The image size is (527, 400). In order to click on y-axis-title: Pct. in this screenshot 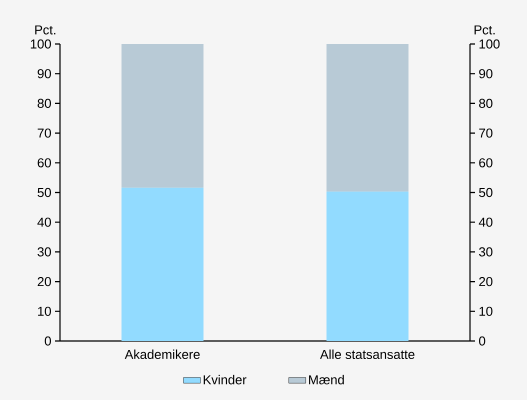, I will do `click(45, 29)`.